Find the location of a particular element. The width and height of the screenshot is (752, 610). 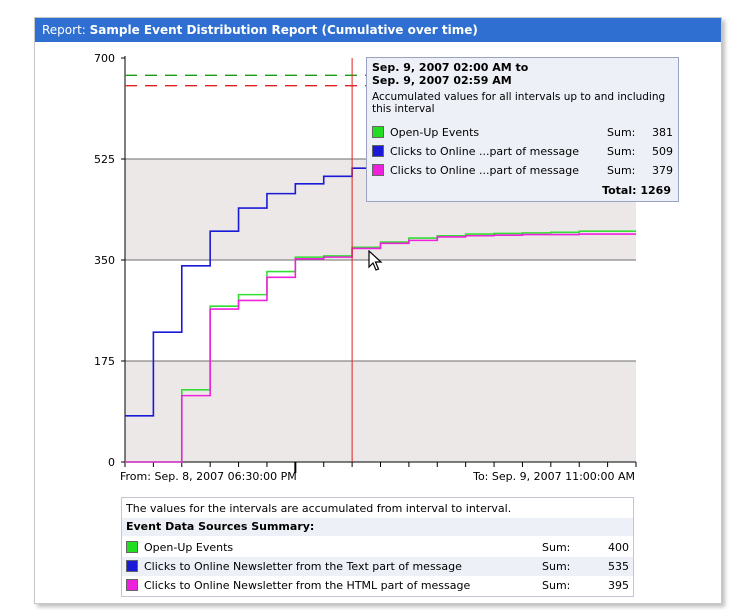

summary-row-label: Open-Up Events is located at coordinates (189, 547).